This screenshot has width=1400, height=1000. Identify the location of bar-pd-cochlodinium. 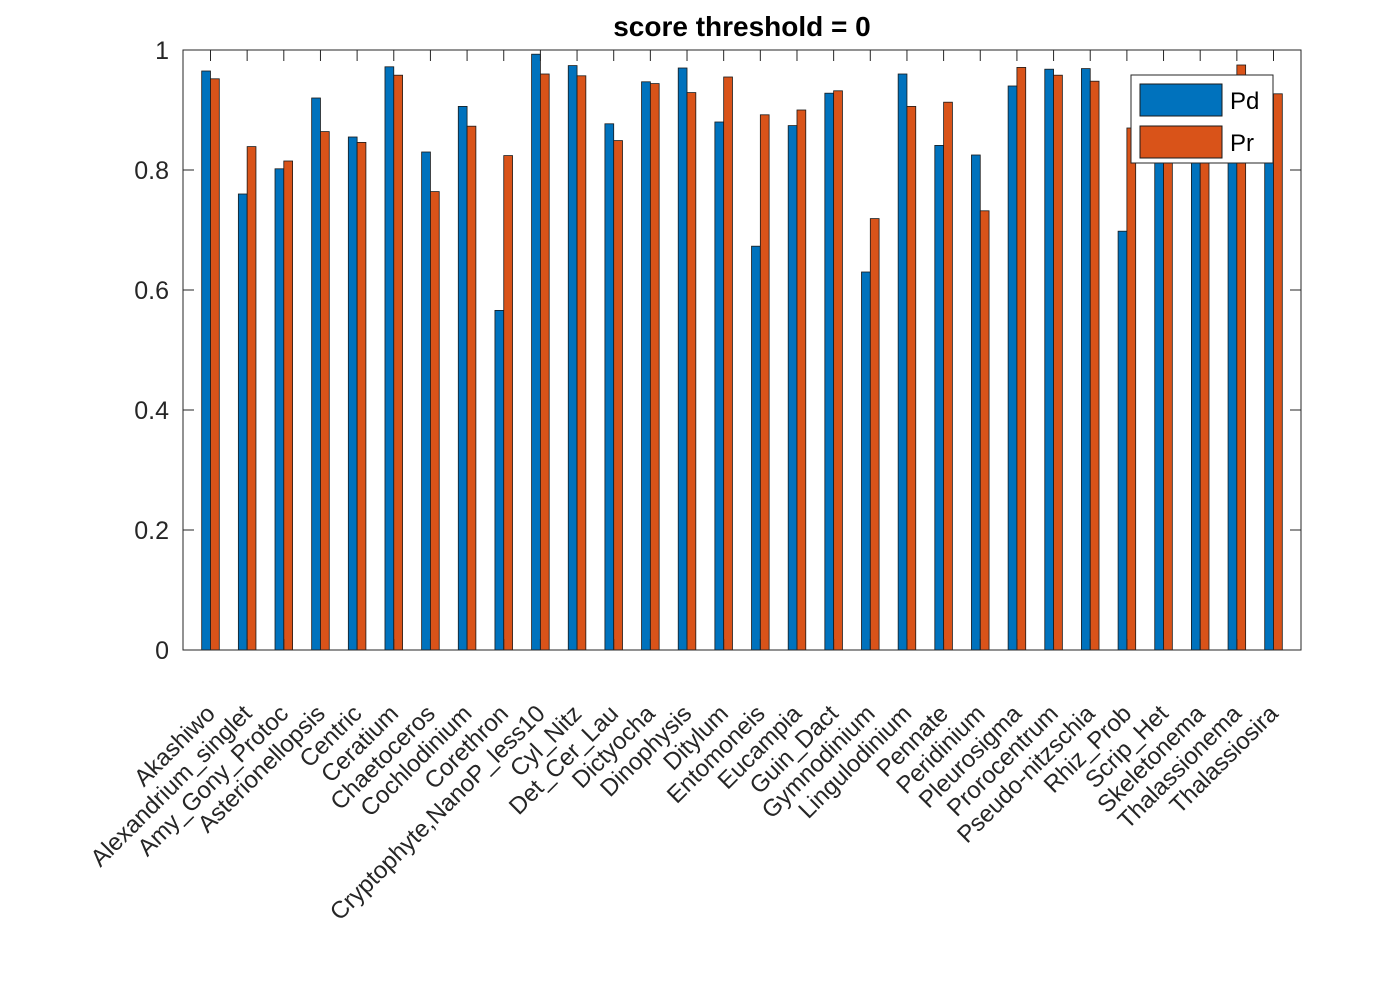
(462, 378).